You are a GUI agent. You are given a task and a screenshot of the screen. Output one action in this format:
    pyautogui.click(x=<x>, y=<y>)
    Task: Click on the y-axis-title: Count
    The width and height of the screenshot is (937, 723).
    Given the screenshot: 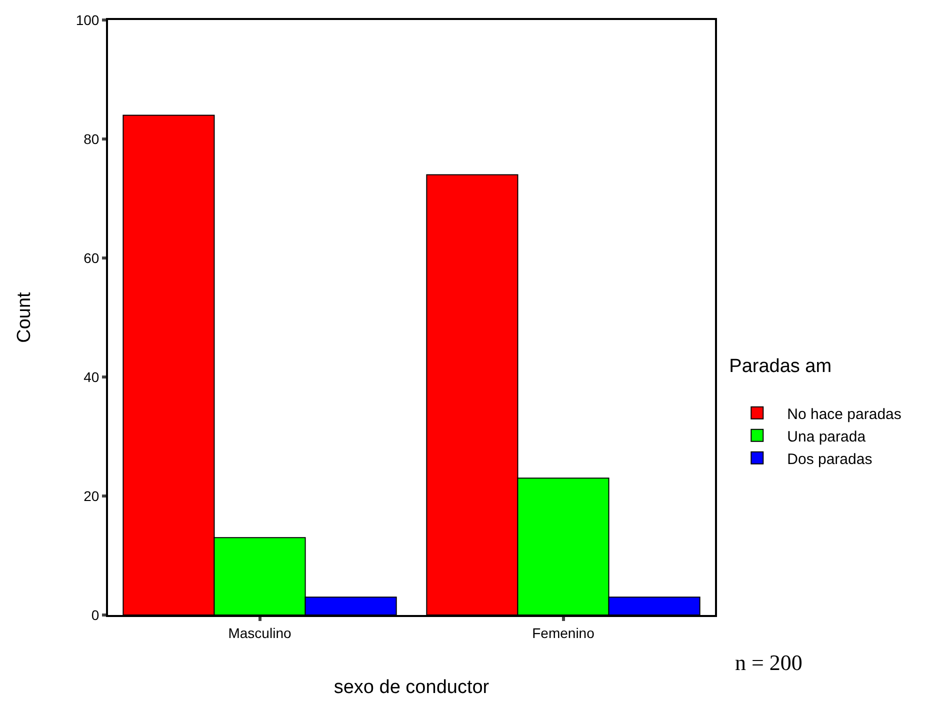 What is the action you would take?
    pyautogui.click(x=25, y=317)
    